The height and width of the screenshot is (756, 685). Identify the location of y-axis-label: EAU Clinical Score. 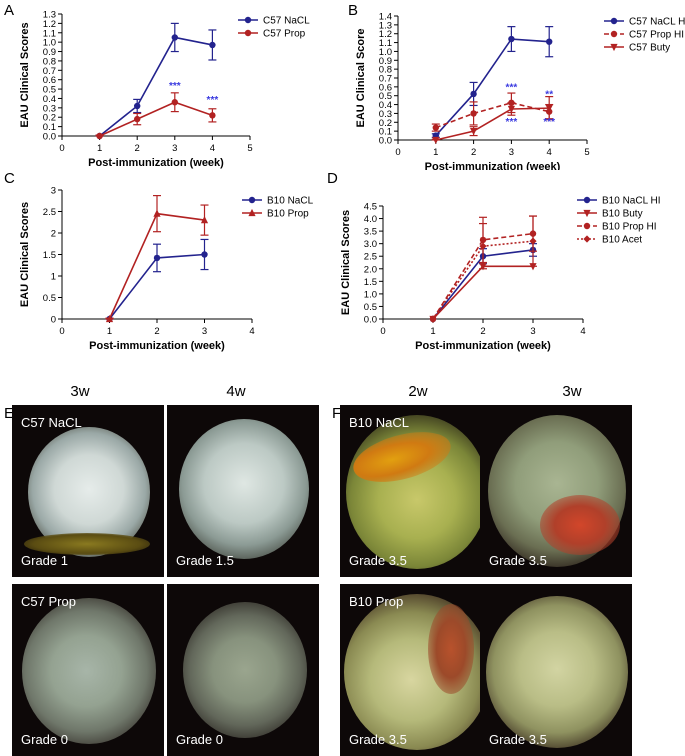
(361, 77).